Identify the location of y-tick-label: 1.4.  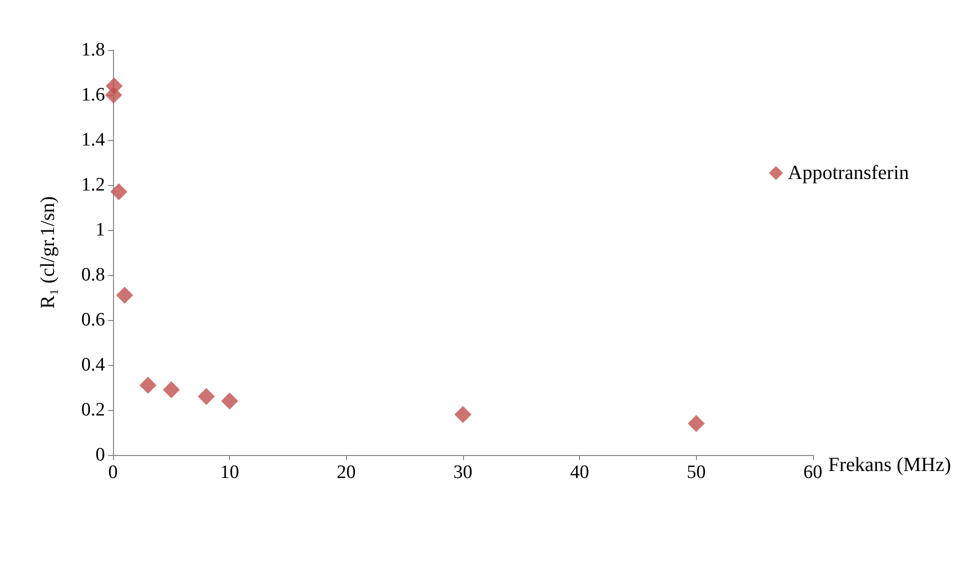
(93, 140).